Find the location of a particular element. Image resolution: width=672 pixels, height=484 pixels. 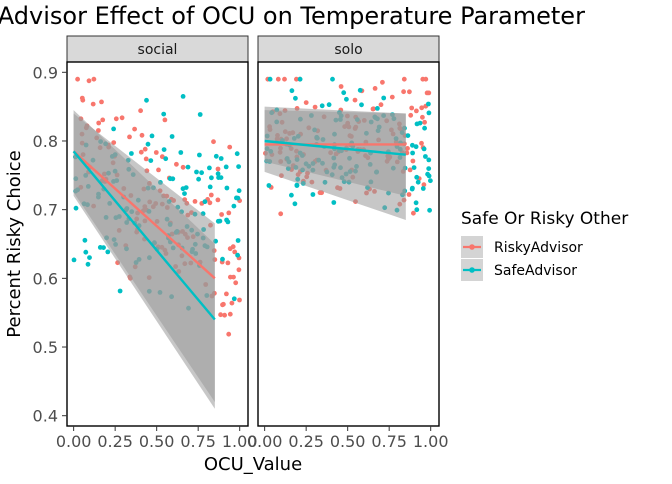

fit-line-riskyadvisor is located at coordinates (144, 215).